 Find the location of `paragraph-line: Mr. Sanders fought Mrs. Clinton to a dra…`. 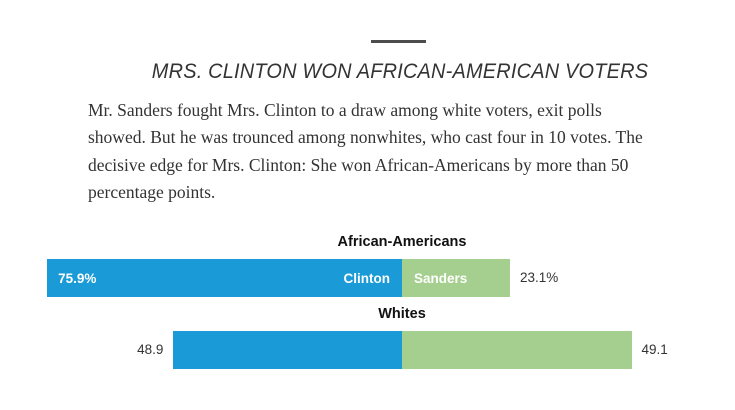

paragraph-line: Mr. Sanders fought Mrs. Clinton to a dra… is located at coordinates (345, 110).